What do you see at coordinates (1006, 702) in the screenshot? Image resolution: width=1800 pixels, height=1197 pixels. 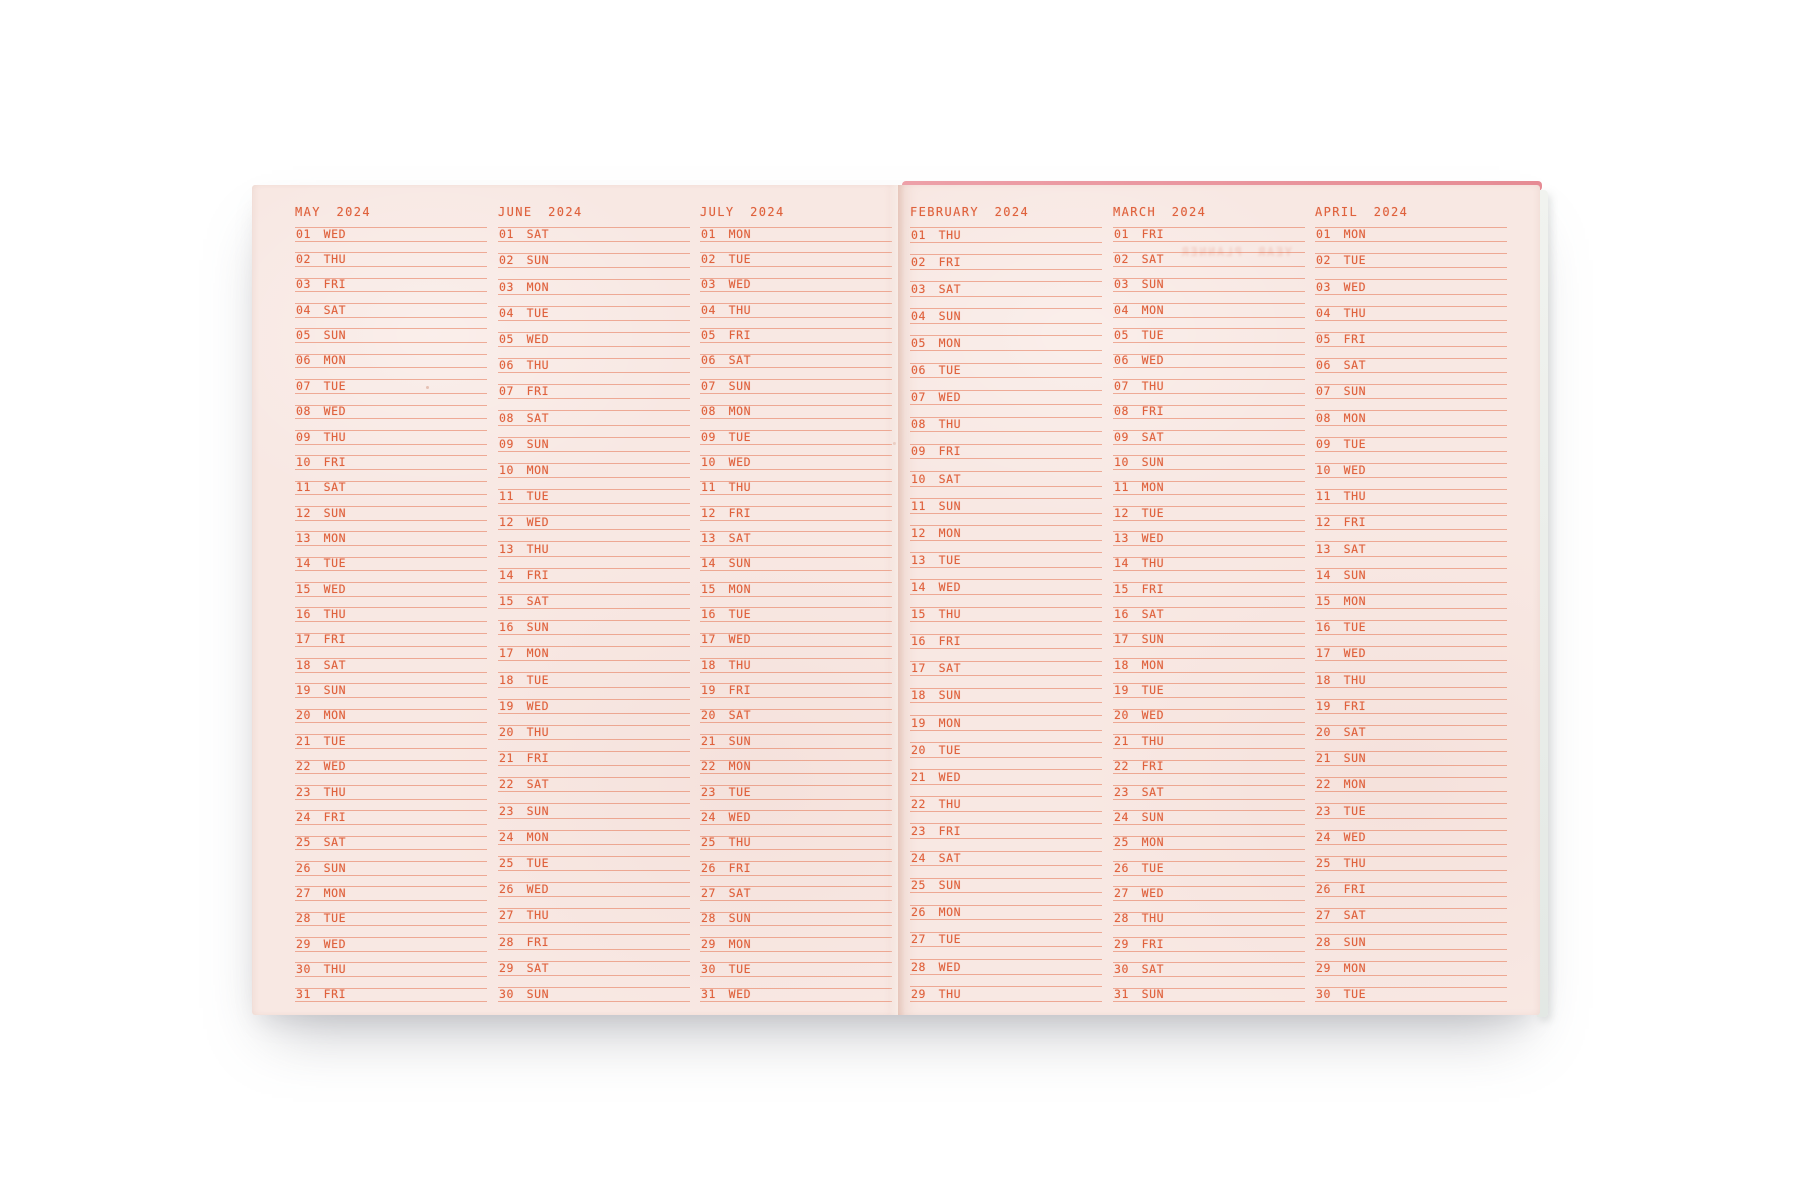 I see `day-row: 18 SUN` at bounding box center [1006, 702].